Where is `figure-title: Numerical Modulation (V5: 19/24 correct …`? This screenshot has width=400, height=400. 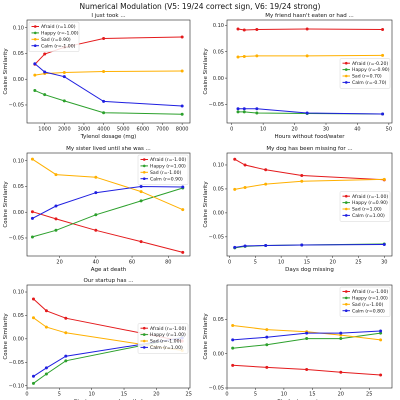 figure-title: Numerical Modulation (V5: 19/24 correct … is located at coordinates (200, 6).